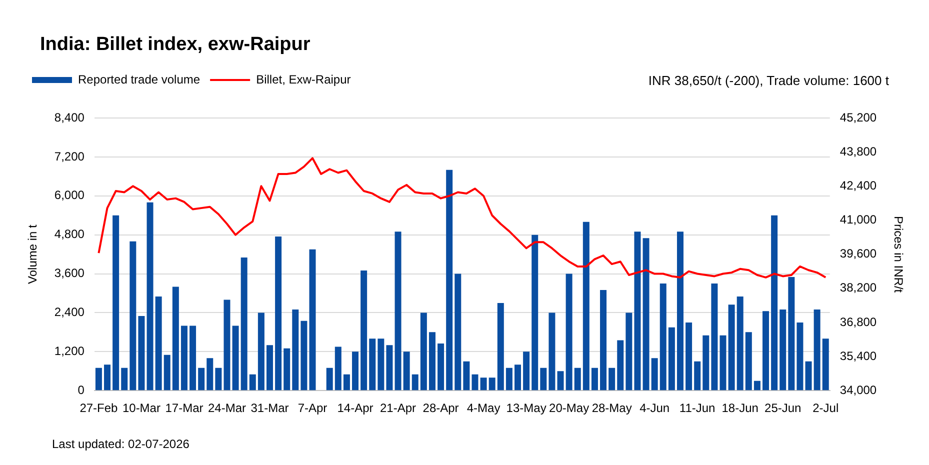 The height and width of the screenshot is (465, 929). What do you see at coordinates (69, 351) in the screenshot?
I see `y-tick-label: 1,200` at bounding box center [69, 351].